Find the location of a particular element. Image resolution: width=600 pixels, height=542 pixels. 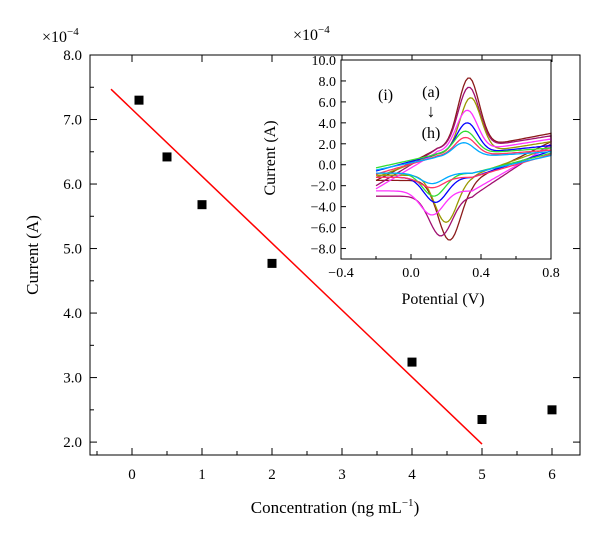

main-y-tick-label: 2.0 is located at coordinates (72, 443).